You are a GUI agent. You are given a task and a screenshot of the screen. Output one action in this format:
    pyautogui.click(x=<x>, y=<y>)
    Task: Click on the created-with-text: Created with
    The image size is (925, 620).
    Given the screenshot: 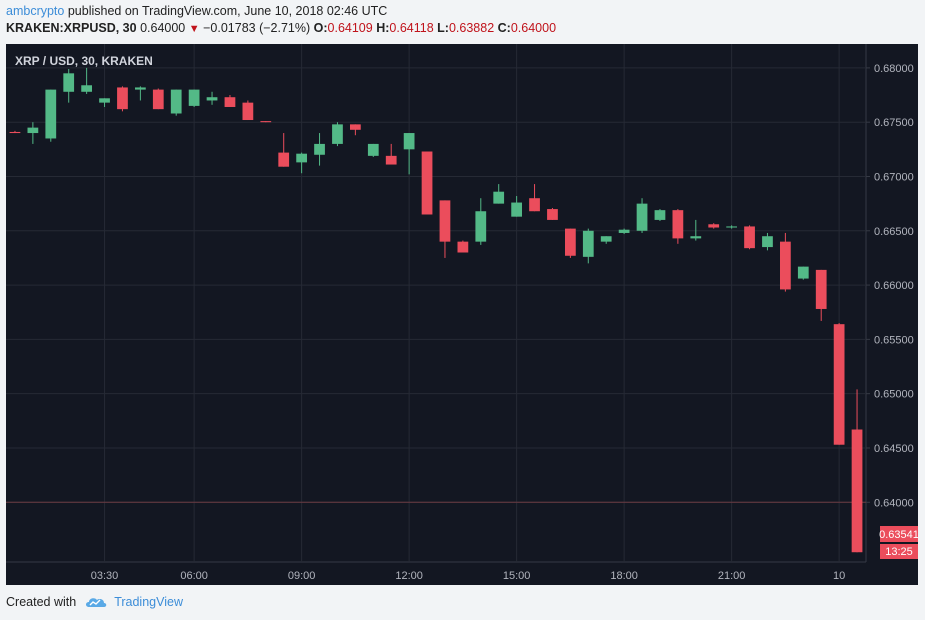 What is the action you would take?
    pyautogui.click(x=41, y=602)
    